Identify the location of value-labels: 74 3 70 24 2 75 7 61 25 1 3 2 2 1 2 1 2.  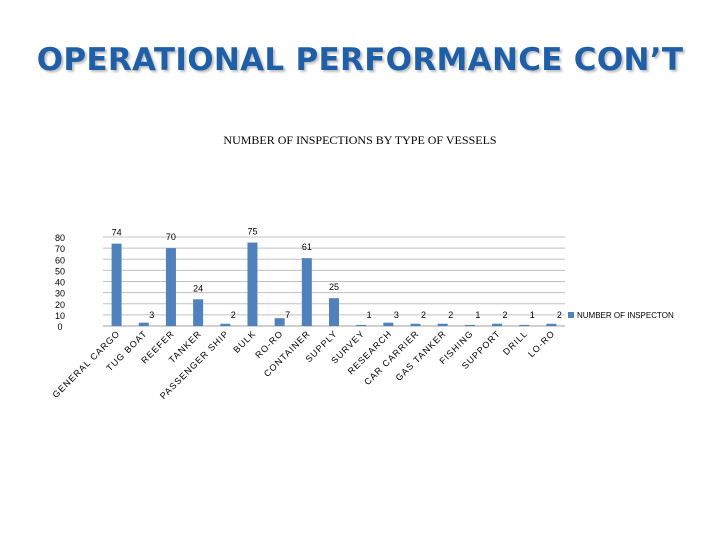
(337, 273).